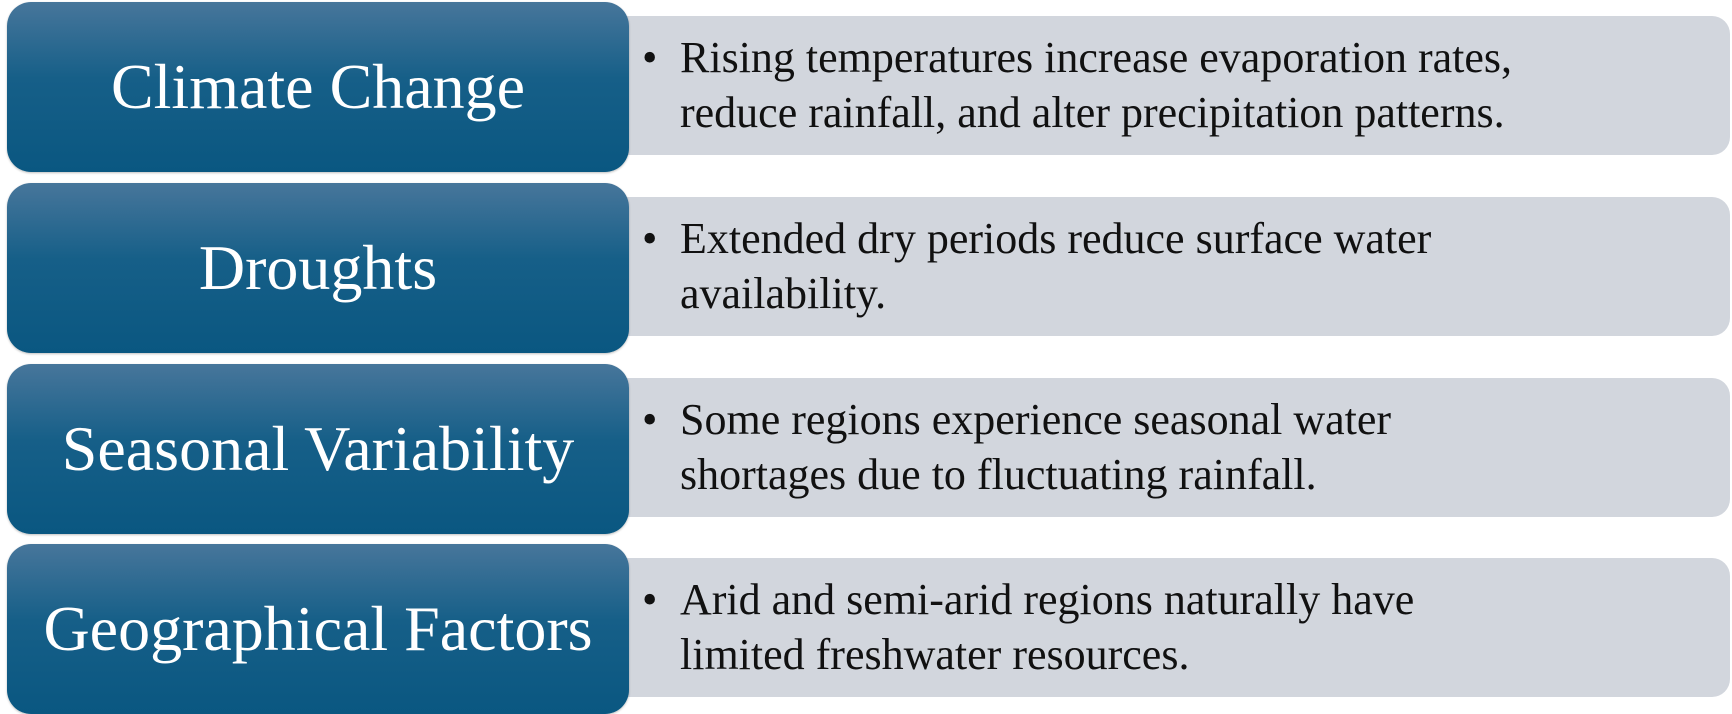 The height and width of the screenshot is (714, 1732). I want to click on cause-label-box: Geographical Factors, so click(318, 629).